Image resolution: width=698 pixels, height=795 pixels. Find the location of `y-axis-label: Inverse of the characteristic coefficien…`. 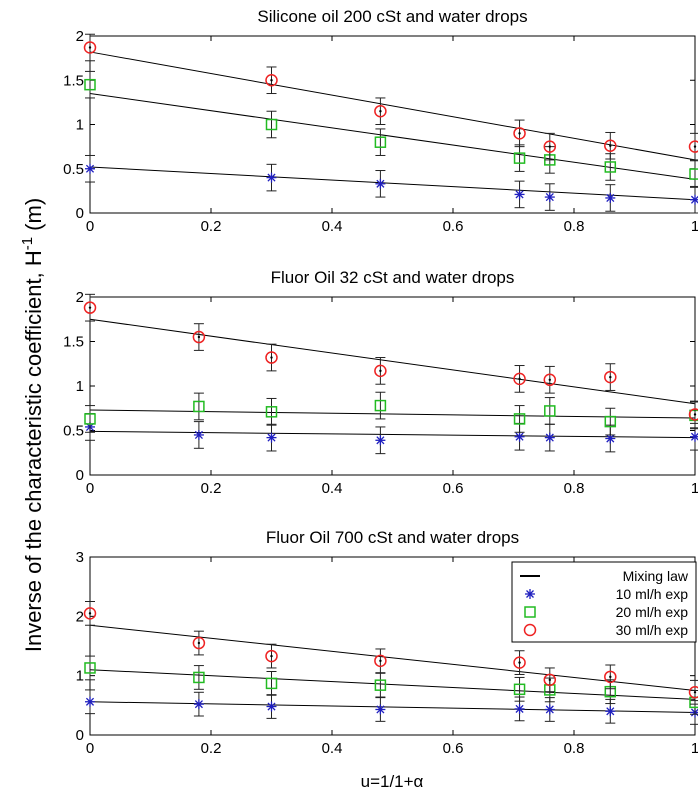

y-axis-label: Inverse of the characteristic coefficien… is located at coordinates (32, 425).